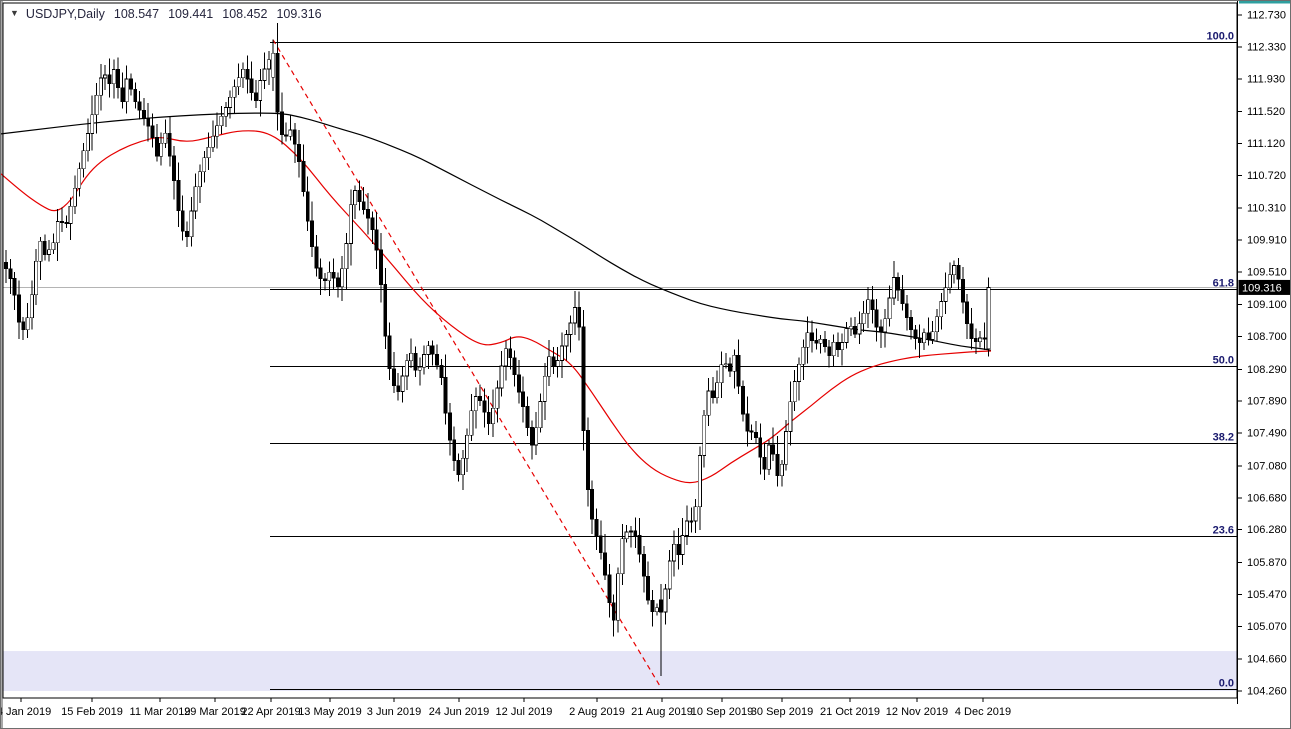 This screenshot has height=729, width=1291. What do you see at coordinates (662, 712) in the screenshot?
I see `date-axis-label: 21 Aug 2019` at bounding box center [662, 712].